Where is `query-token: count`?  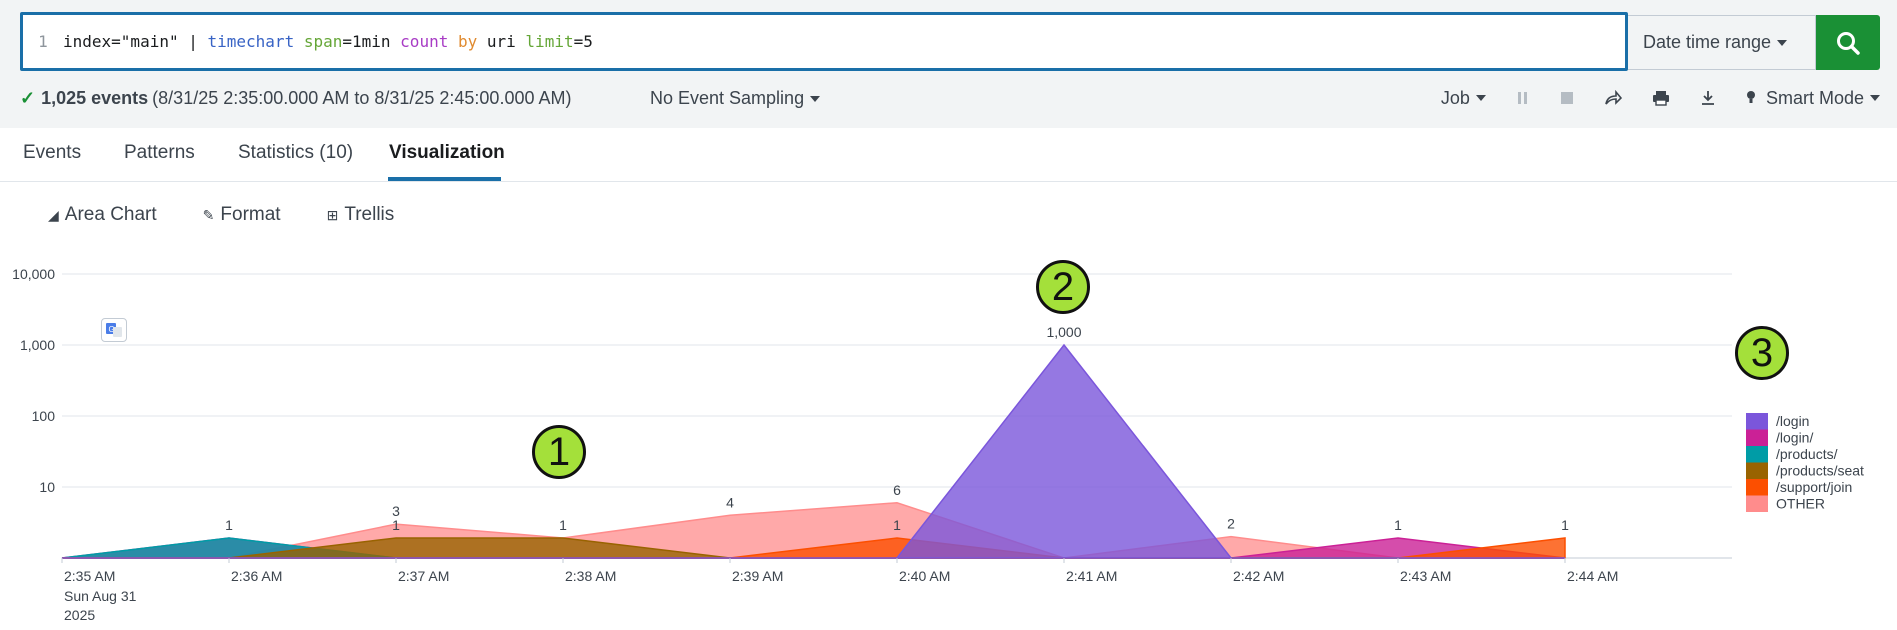
query-token: count is located at coordinates (424, 41).